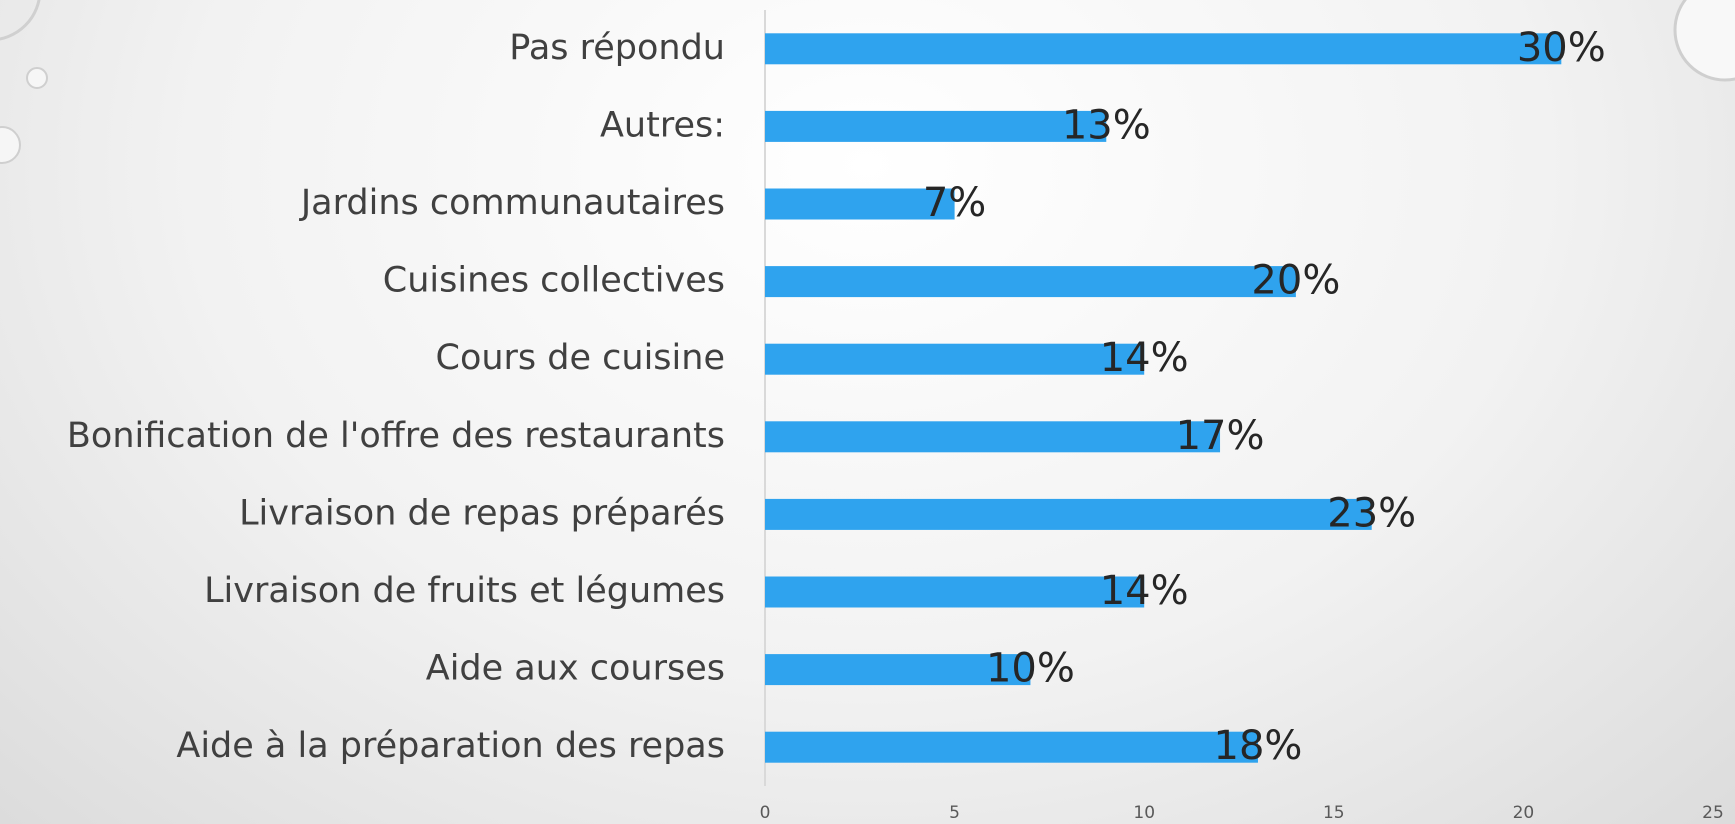 This screenshot has height=824, width=1735. I want to click on data-label: 10%, so click(1030, 669).